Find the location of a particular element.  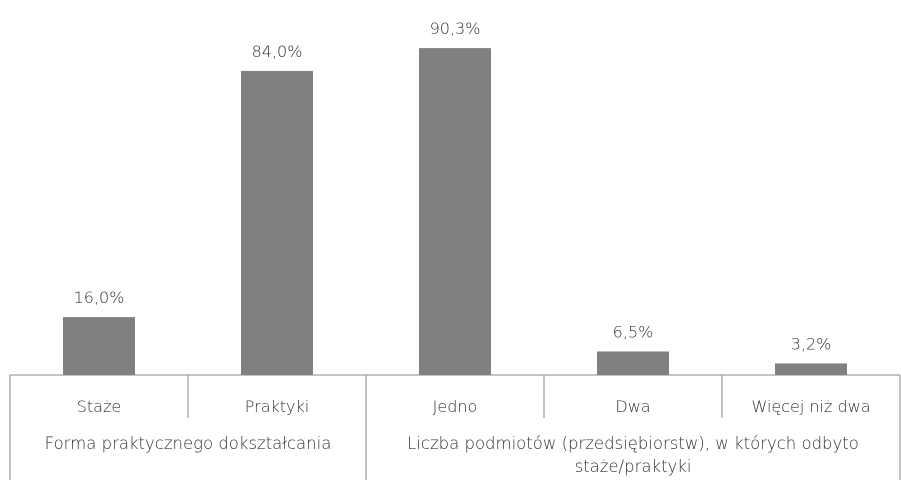

x-tick-label: Jedno is located at coordinates (455, 406).